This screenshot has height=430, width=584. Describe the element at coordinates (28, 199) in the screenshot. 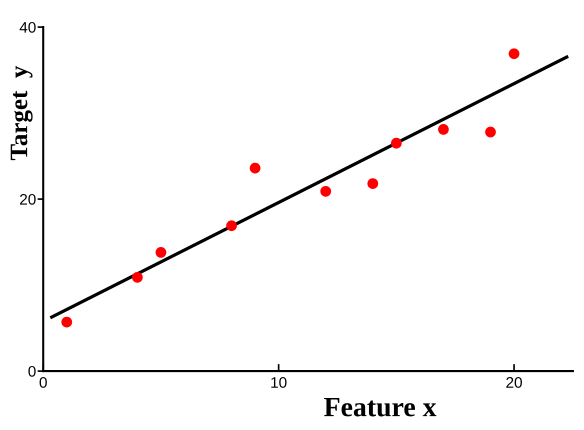

I see `y-tick-label: 20` at that location.